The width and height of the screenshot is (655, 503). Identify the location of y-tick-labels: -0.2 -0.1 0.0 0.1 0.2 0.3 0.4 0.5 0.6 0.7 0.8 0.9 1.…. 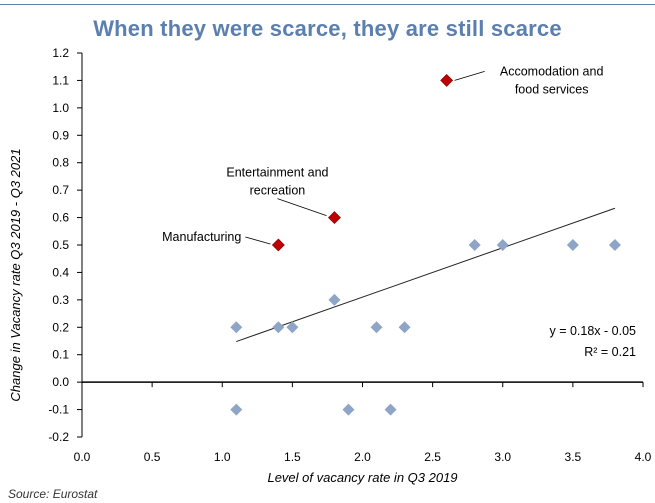
(58, 245).